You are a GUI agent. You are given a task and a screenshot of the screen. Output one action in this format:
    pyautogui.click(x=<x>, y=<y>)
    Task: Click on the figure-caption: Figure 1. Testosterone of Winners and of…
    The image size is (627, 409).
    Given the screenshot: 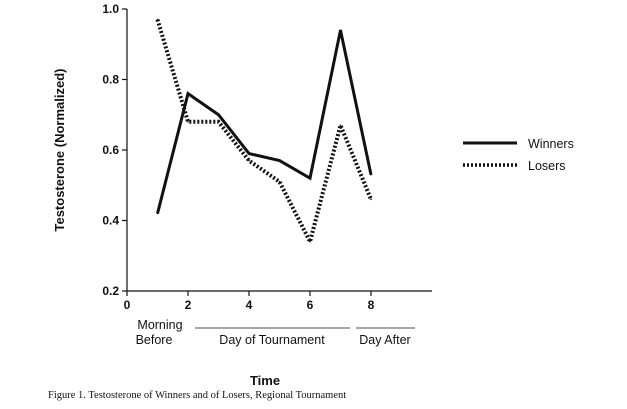 What is the action you would take?
    pyautogui.click(x=197, y=395)
    